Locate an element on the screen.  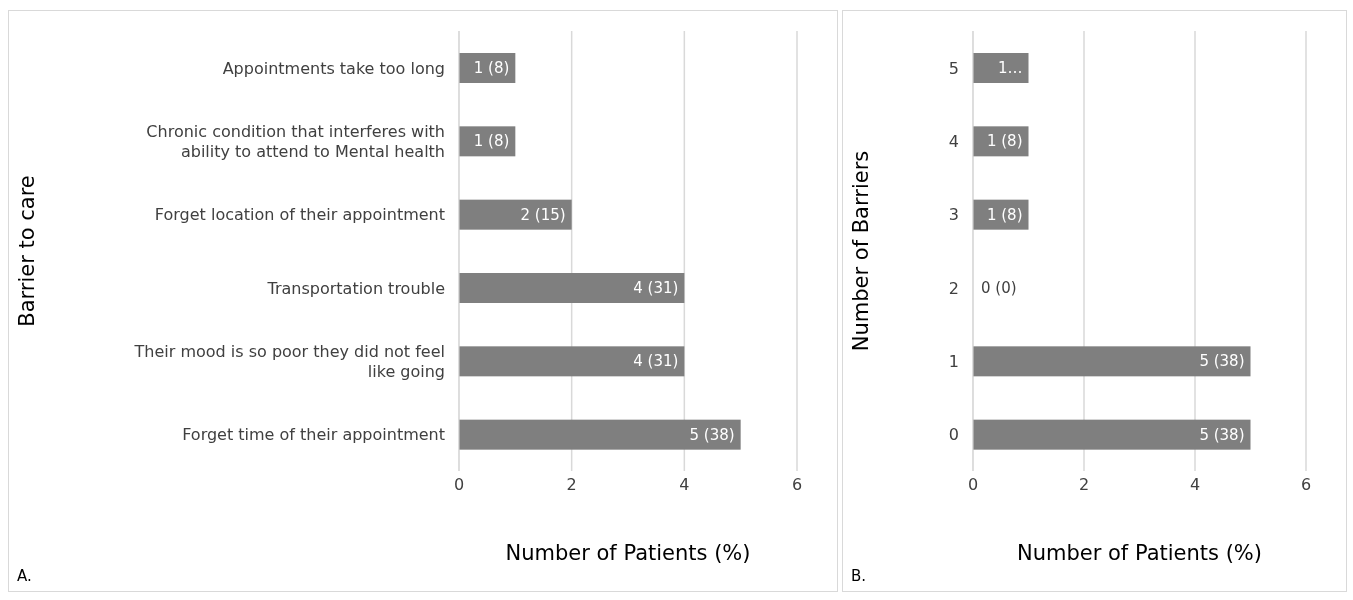
y-tick-label: Forget time of their appointment is located at coordinates (313, 434).